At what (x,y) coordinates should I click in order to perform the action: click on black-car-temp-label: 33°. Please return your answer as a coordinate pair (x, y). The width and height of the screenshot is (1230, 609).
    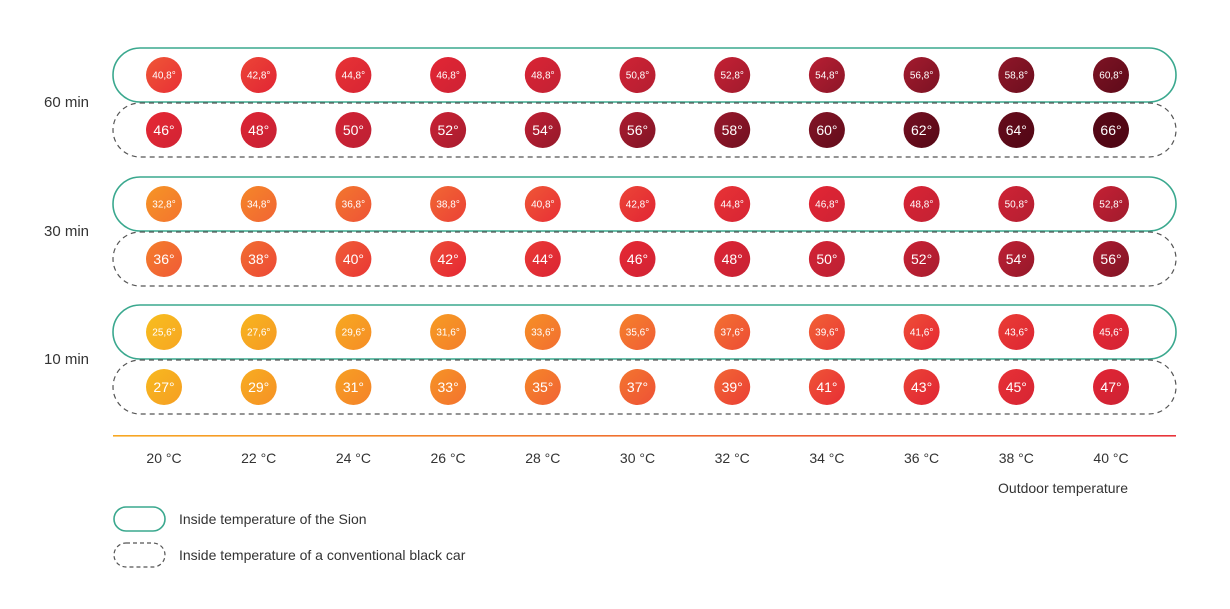
    Looking at the image, I should click on (448, 387).